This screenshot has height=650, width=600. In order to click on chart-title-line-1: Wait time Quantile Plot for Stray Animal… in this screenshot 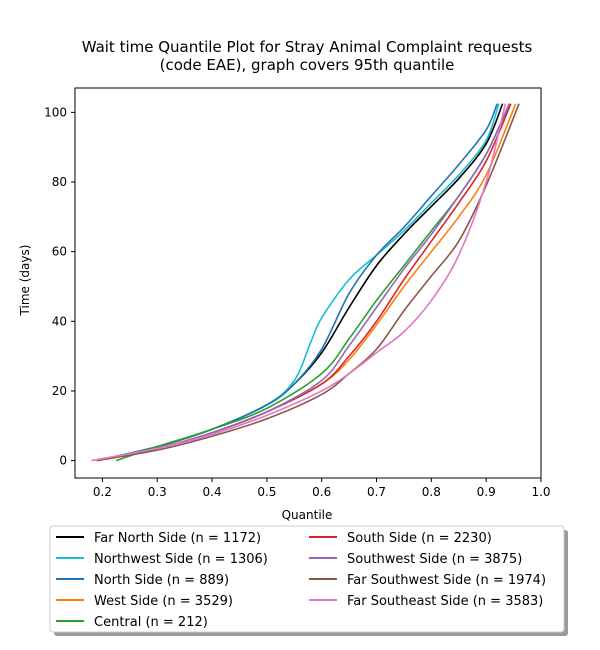, I will do `click(307, 47)`.